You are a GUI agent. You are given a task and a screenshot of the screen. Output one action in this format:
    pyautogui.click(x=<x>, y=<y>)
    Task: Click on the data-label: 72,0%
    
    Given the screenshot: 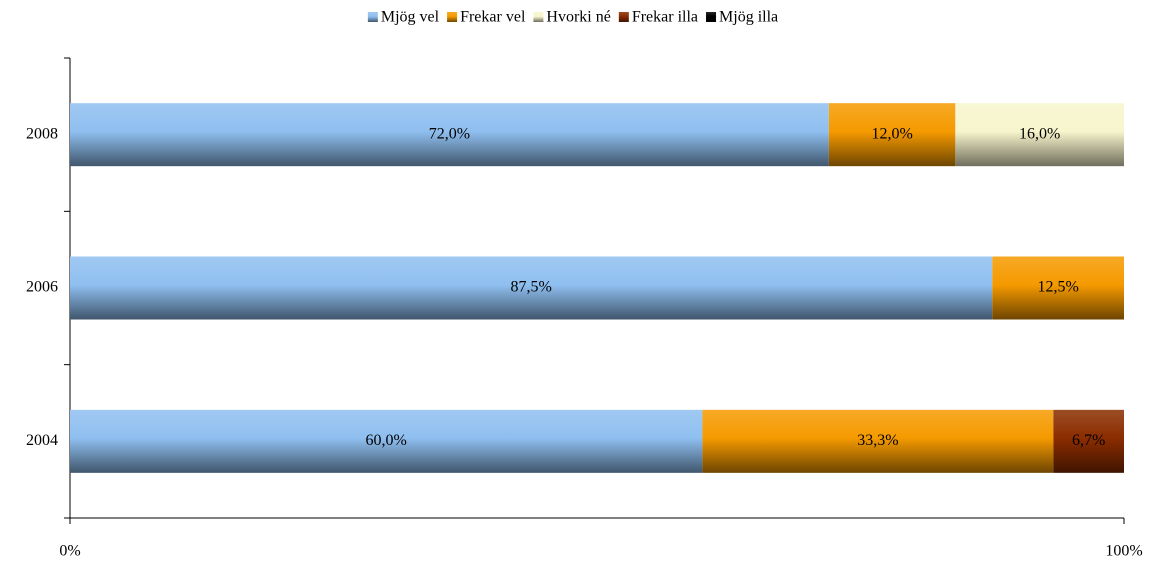 What is the action you would take?
    pyautogui.click(x=449, y=133)
    